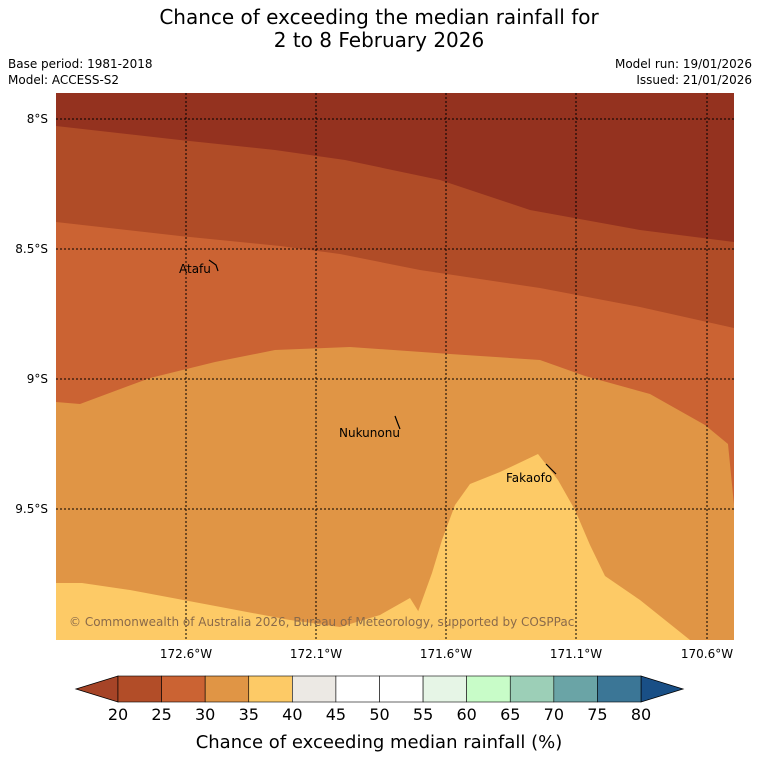 The width and height of the screenshot is (758, 781). What do you see at coordinates (248, 611) in the screenshot?
I see `zone-35-40-southwest` at bounding box center [248, 611].